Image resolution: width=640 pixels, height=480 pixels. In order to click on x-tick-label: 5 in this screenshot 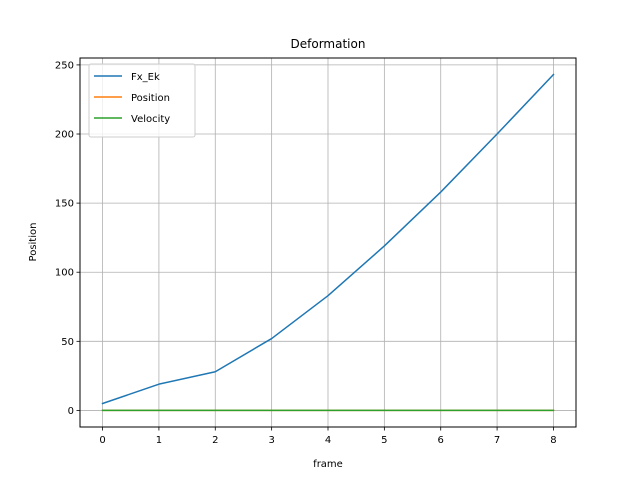, I will do `click(384, 440)`.